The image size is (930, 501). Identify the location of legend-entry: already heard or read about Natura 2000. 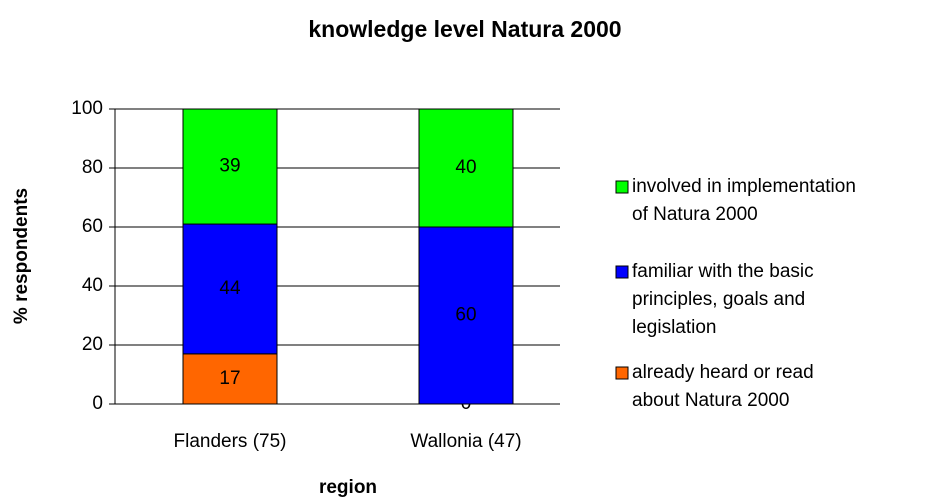
(723, 386).